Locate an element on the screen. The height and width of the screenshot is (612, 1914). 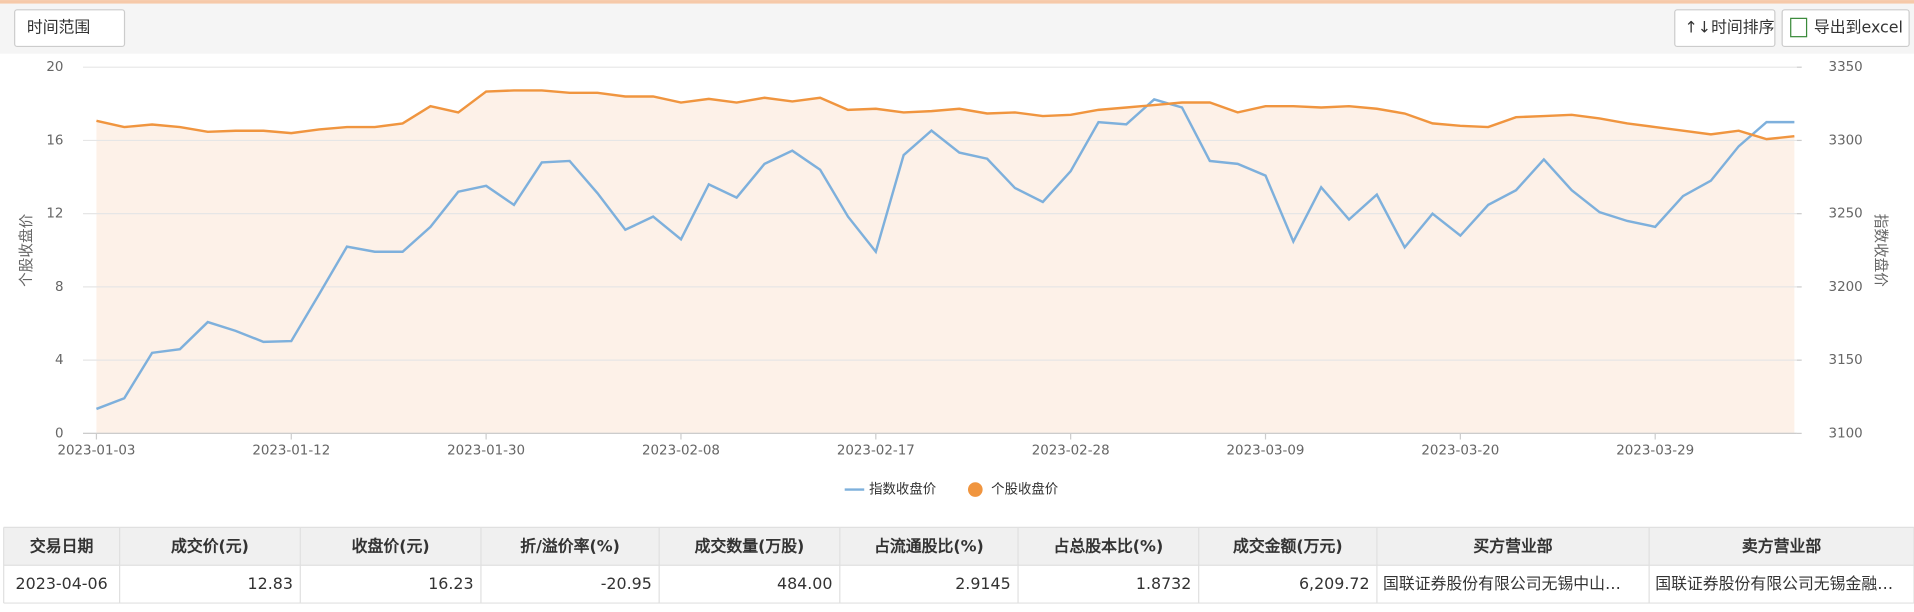
toolbar is located at coordinates (957, 28).